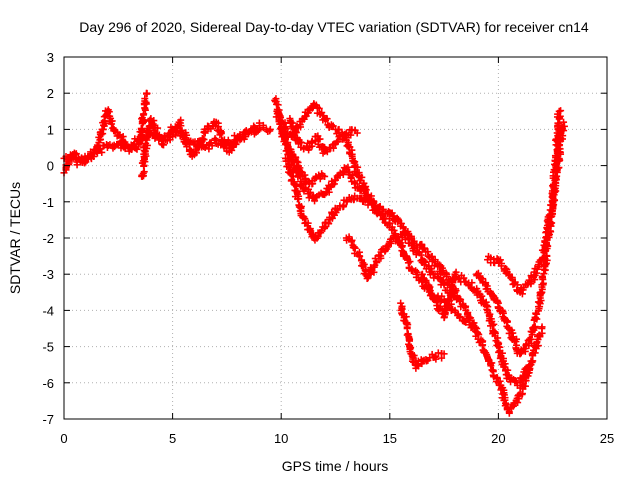  Describe the element at coordinates (281, 438) in the screenshot. I see `x-tick-label: 10` at that location.